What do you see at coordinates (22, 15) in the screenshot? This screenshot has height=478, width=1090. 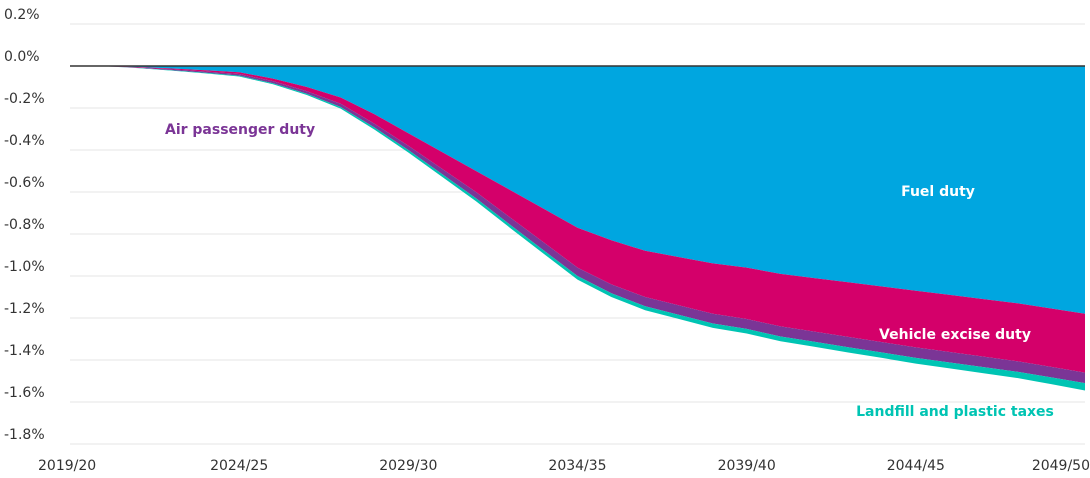 I see `y-tick-label: 0.2%` at bounding box center [22, 15].